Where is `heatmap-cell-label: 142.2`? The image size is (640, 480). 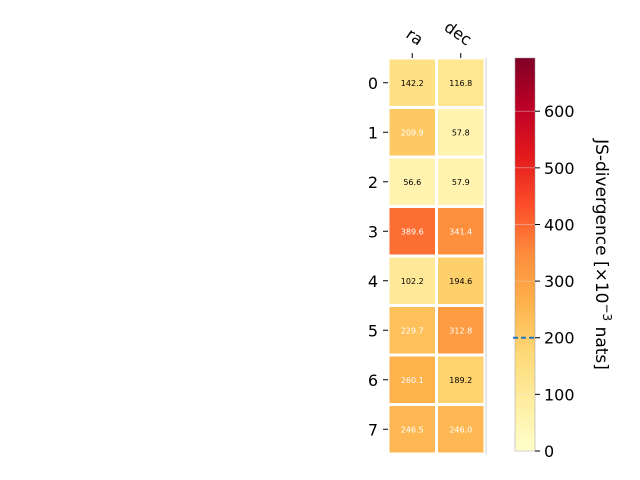
heatmap-cell-label: 142.2 is located at coordinates (412, 83).